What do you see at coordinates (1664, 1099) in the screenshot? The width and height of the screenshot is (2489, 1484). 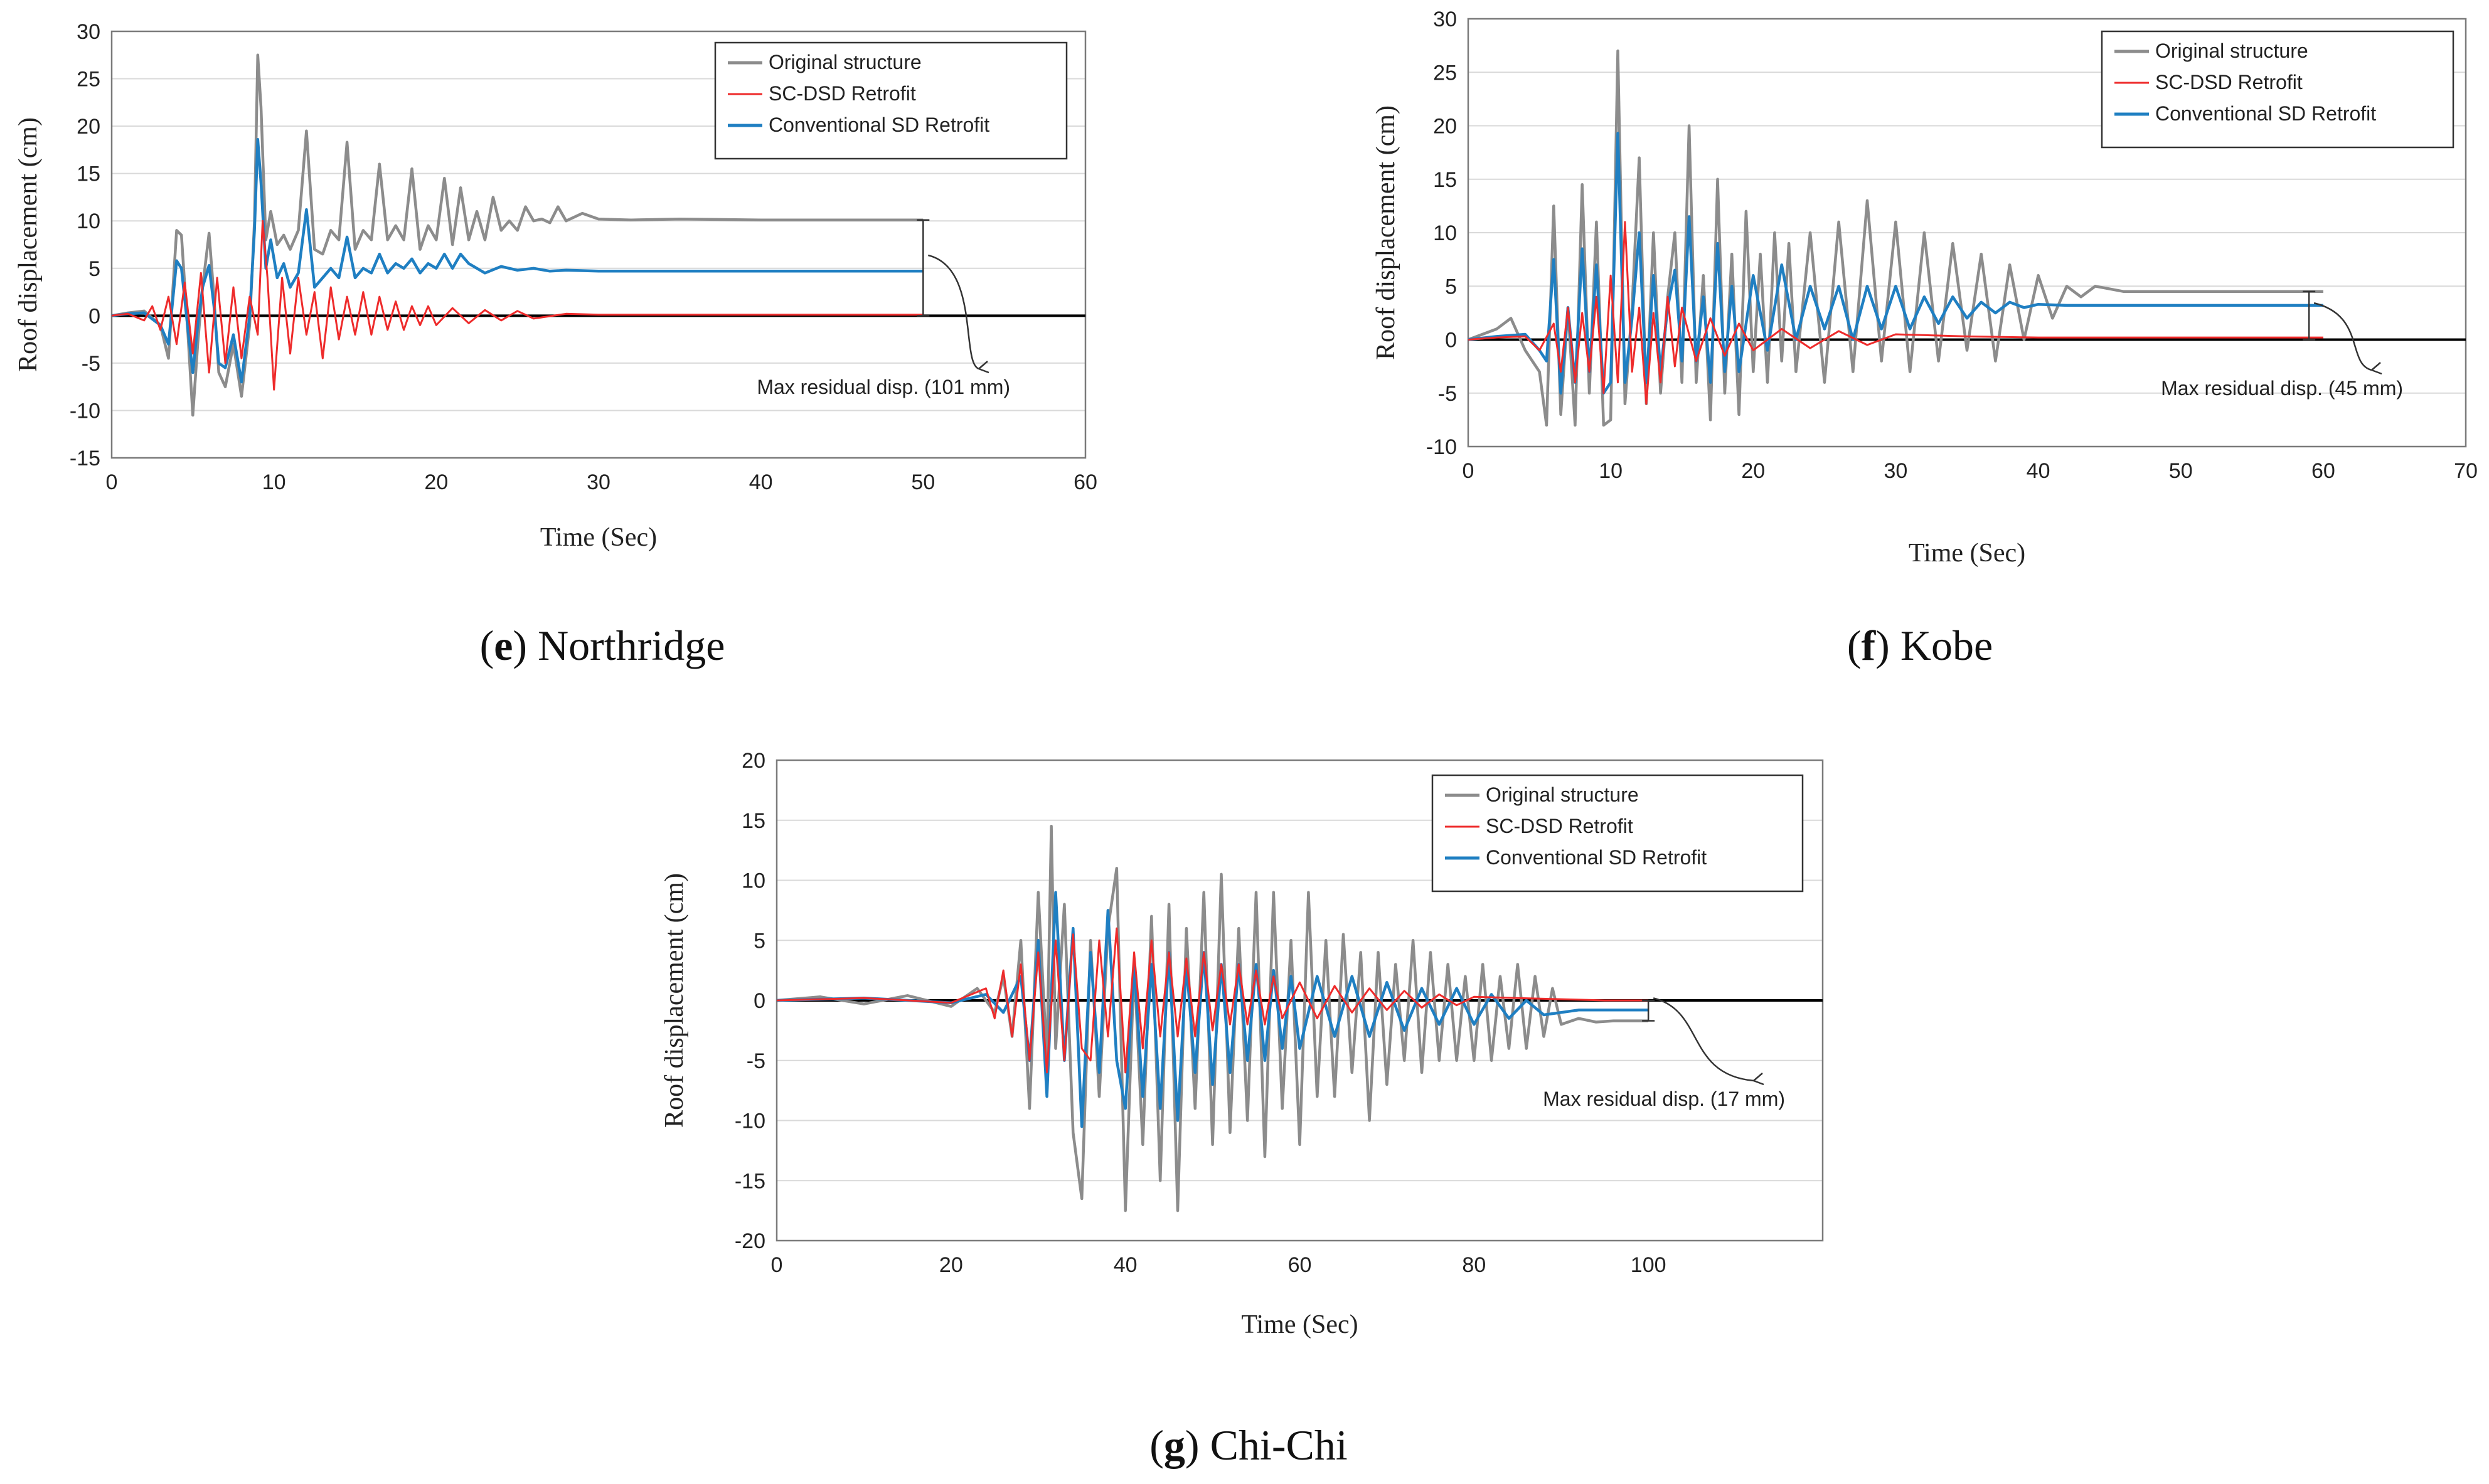 I see `annotation-text: Max residual disp. (17 mm)` at bounding box center [1664, 1099].